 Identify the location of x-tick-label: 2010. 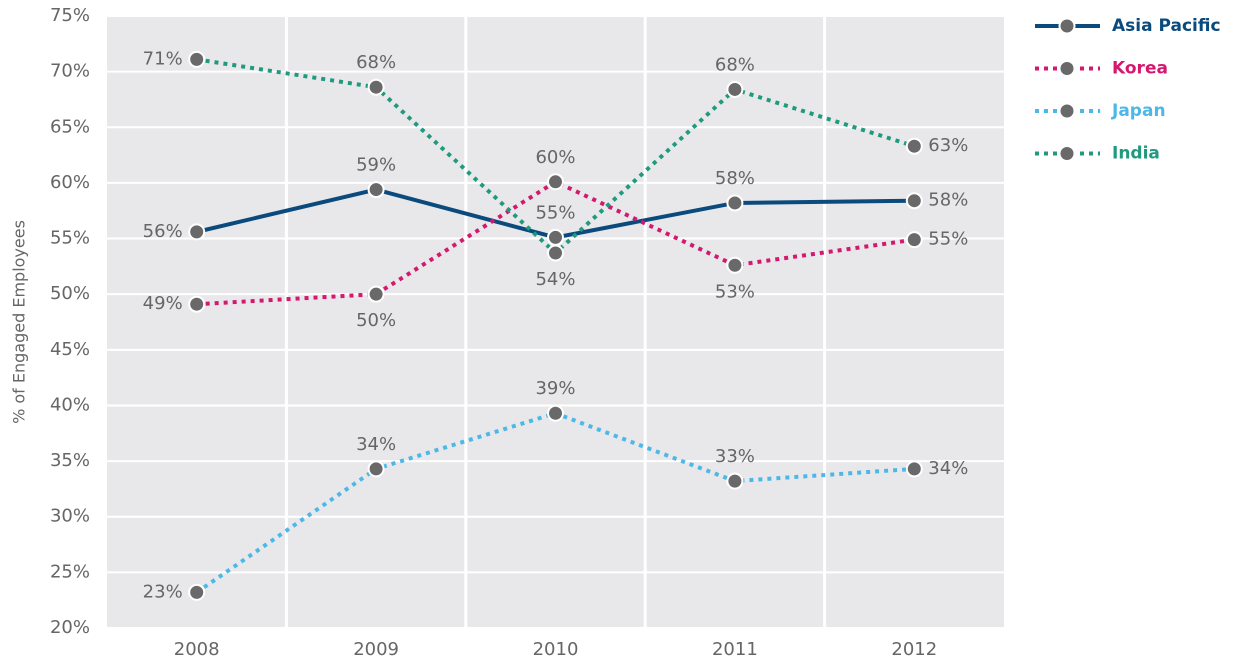
(556, 649).